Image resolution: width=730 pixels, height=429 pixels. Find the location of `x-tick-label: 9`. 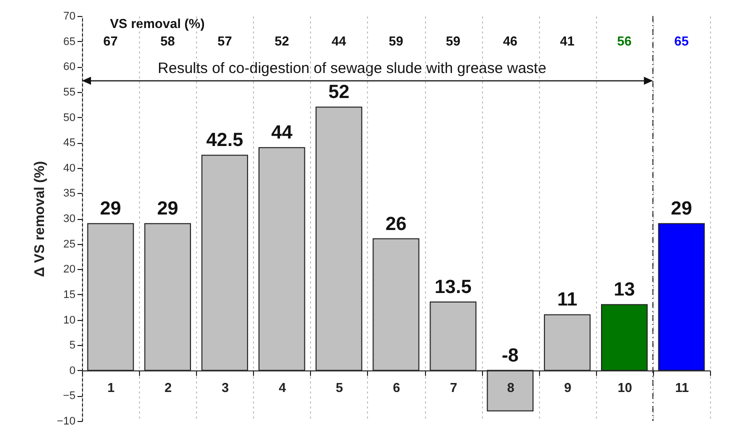

x-tick-label: 9 is located at coordinates (568, 387).